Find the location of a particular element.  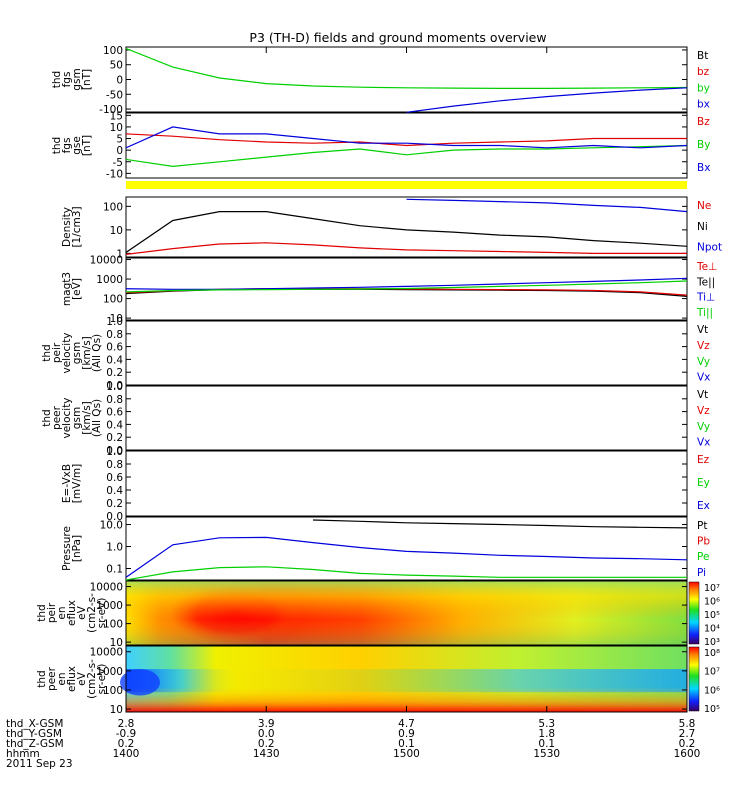

series-line-Bz is located at coordinates (406, 140).